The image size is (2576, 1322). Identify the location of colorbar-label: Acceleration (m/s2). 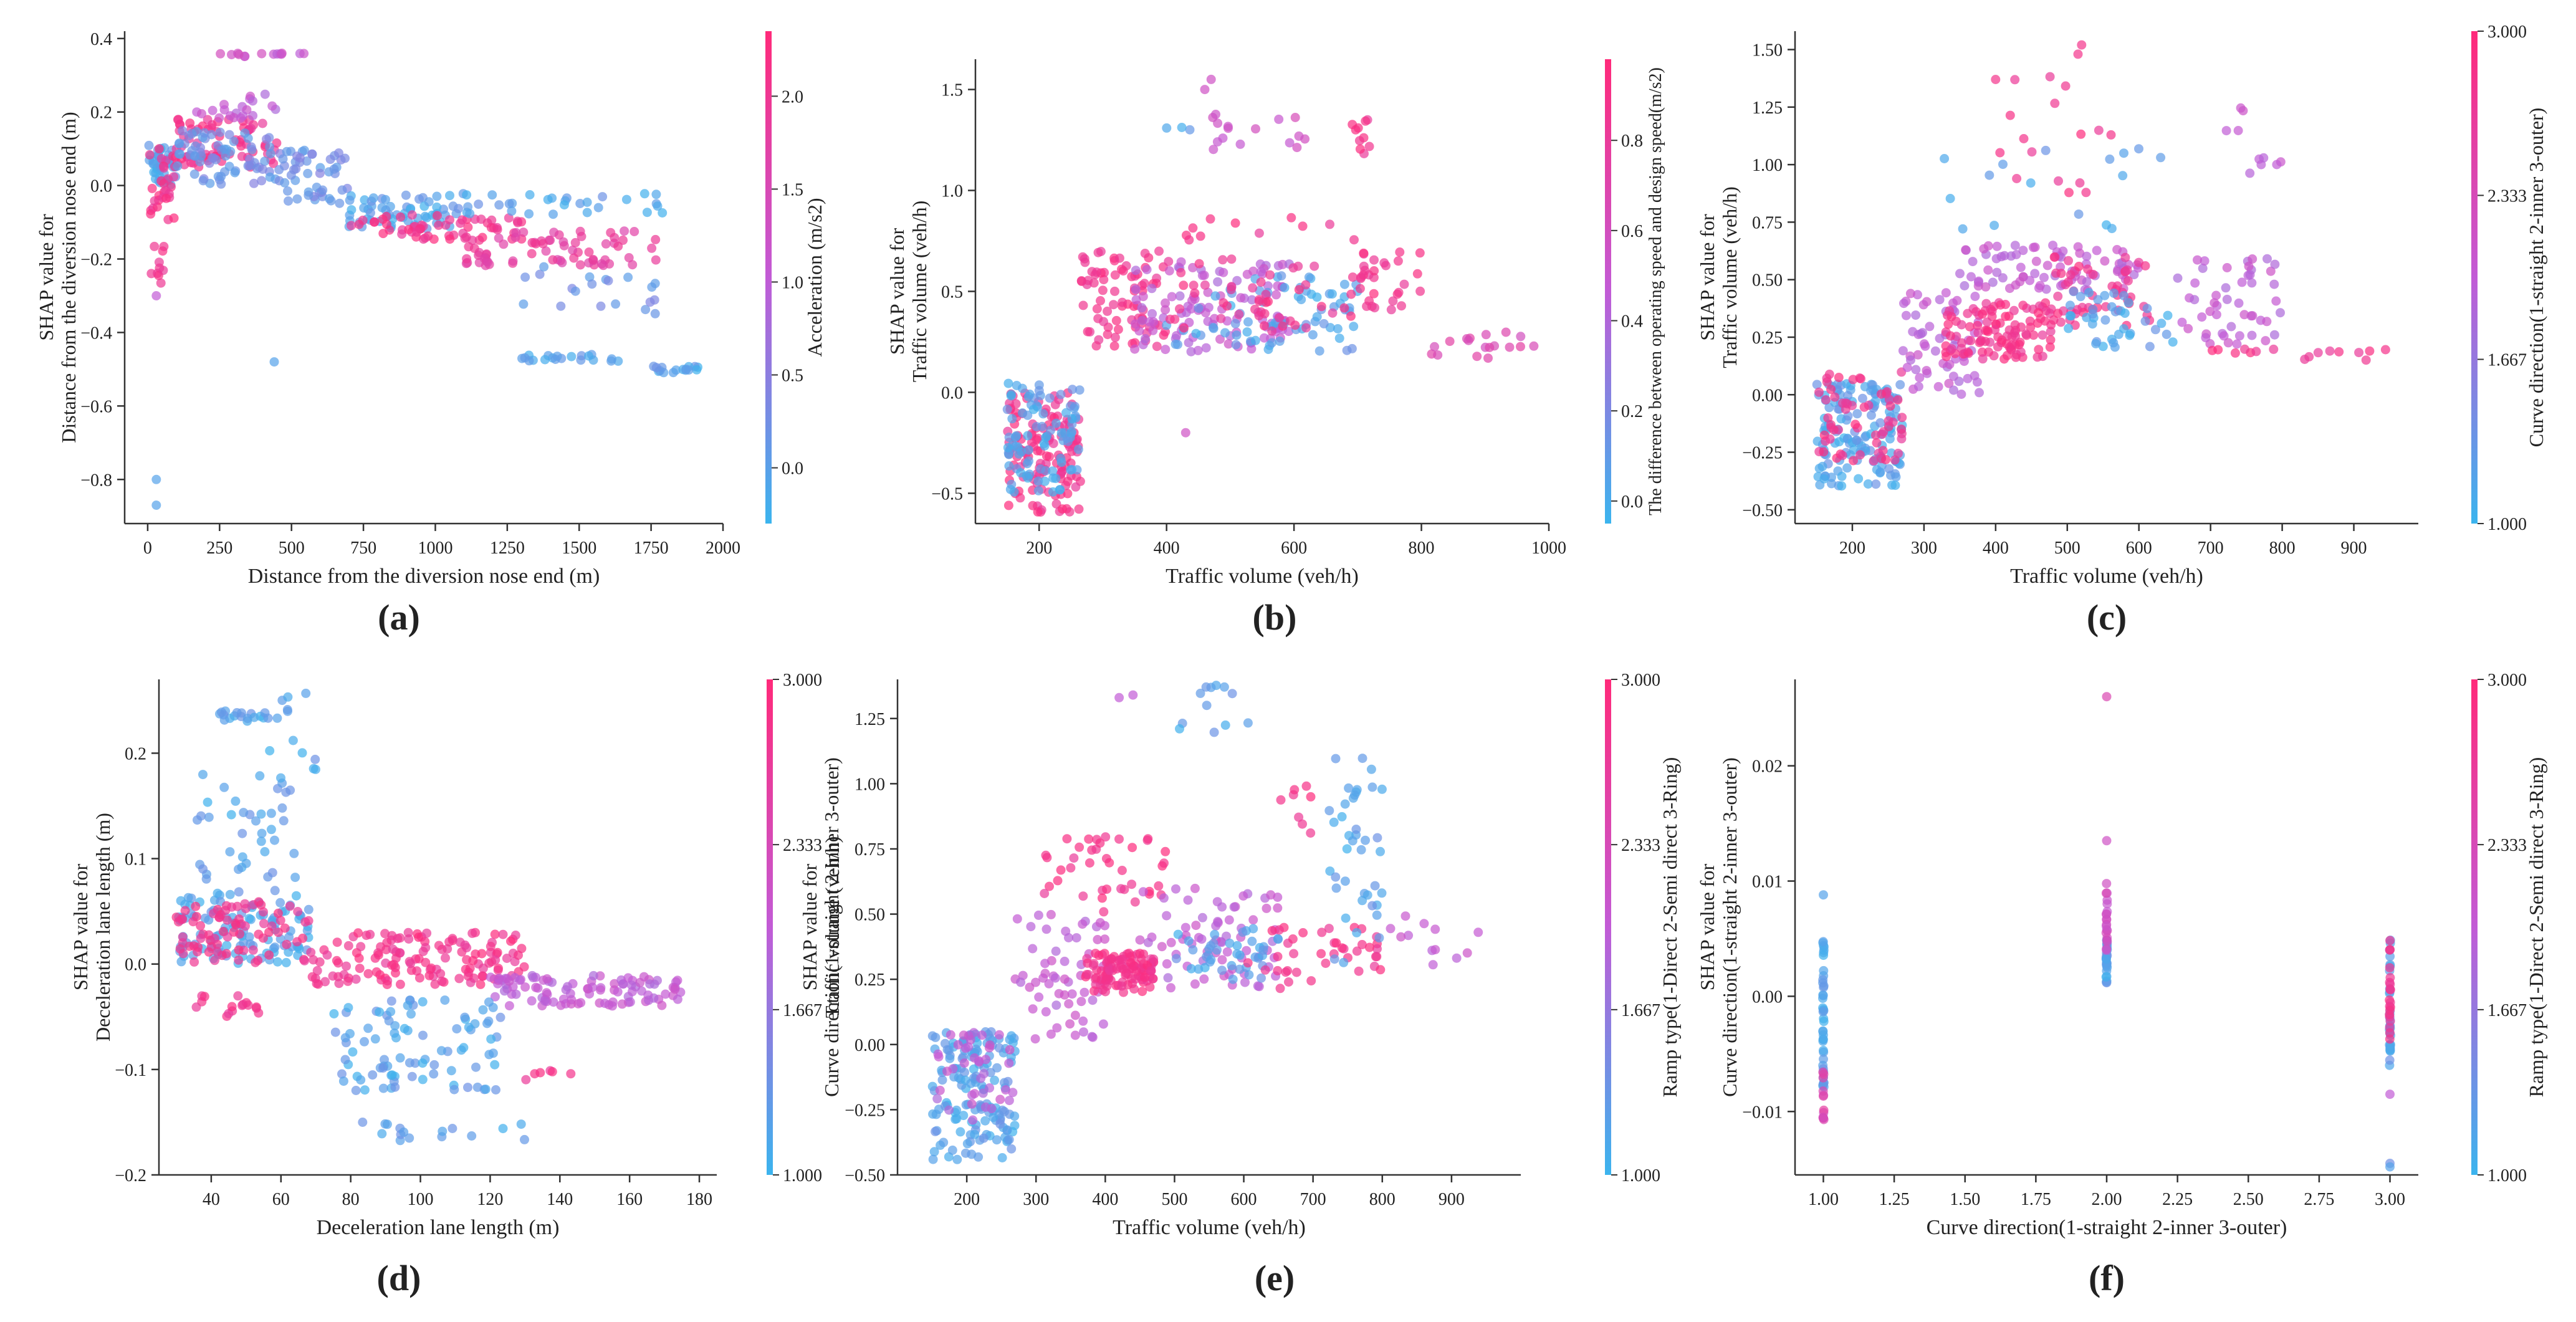
(815, 277).